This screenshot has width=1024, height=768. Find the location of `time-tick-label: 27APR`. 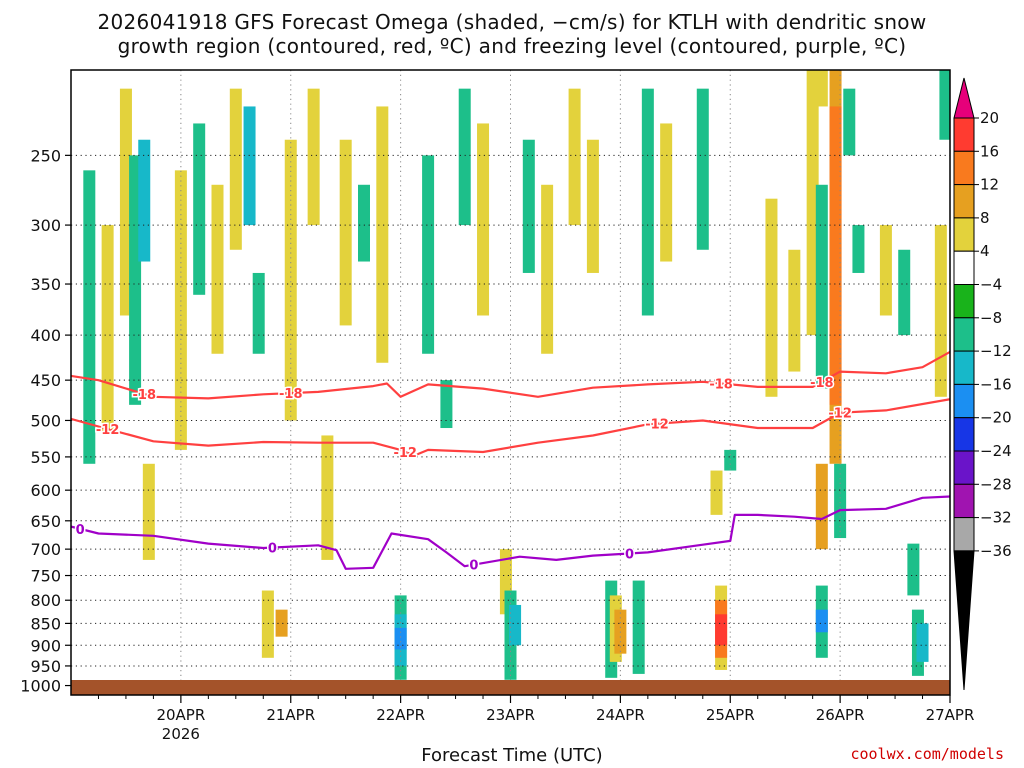

time-tick-label: 27APR is located at coordinates (950, 715).